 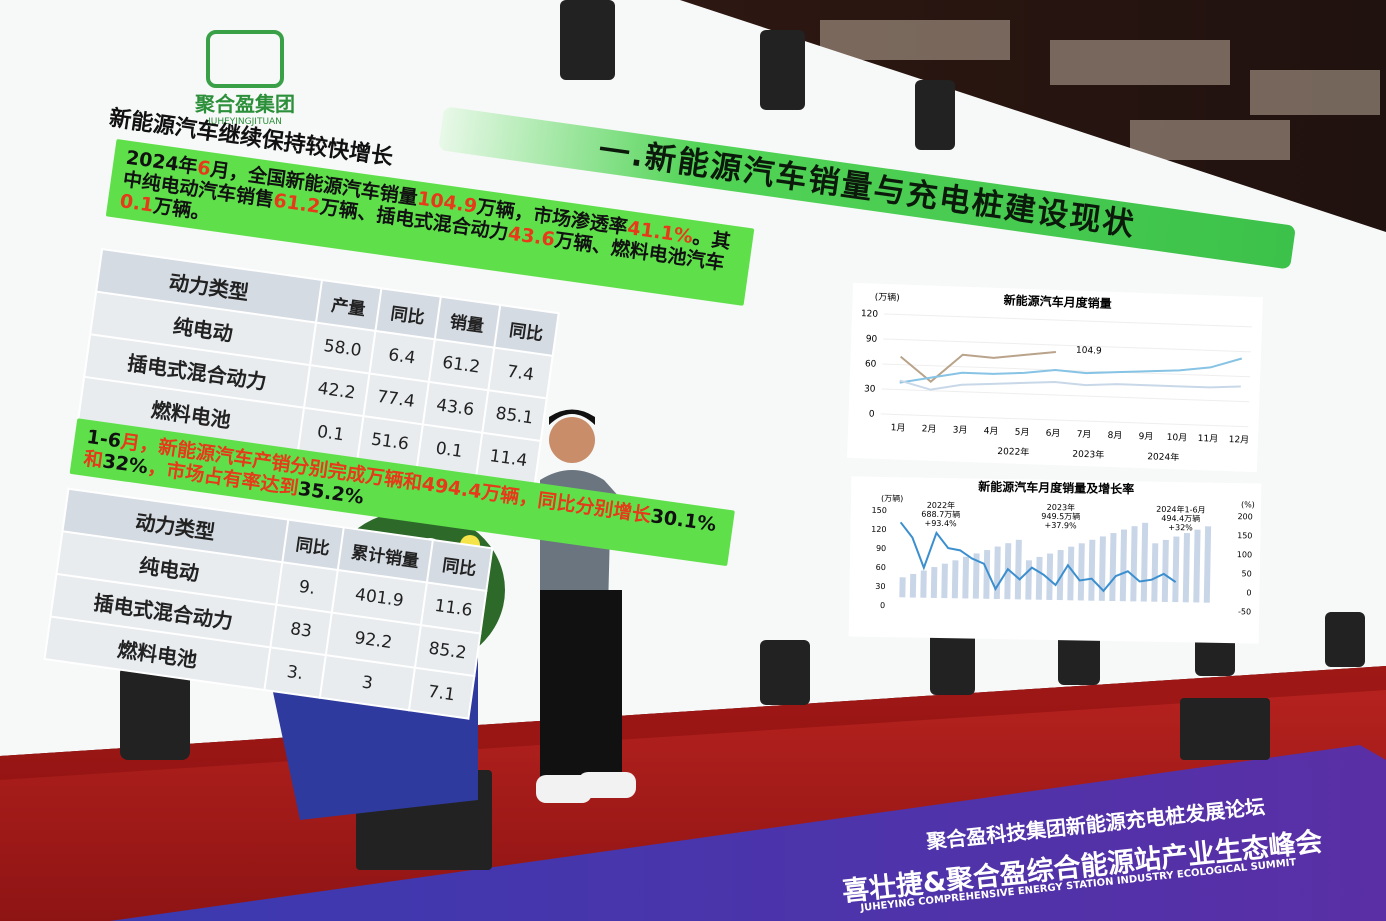 What do you see at coordinates (1244, 611) in the screenshot?
I see `y2-tick-label: -50` at bounding box center [1244, 611].